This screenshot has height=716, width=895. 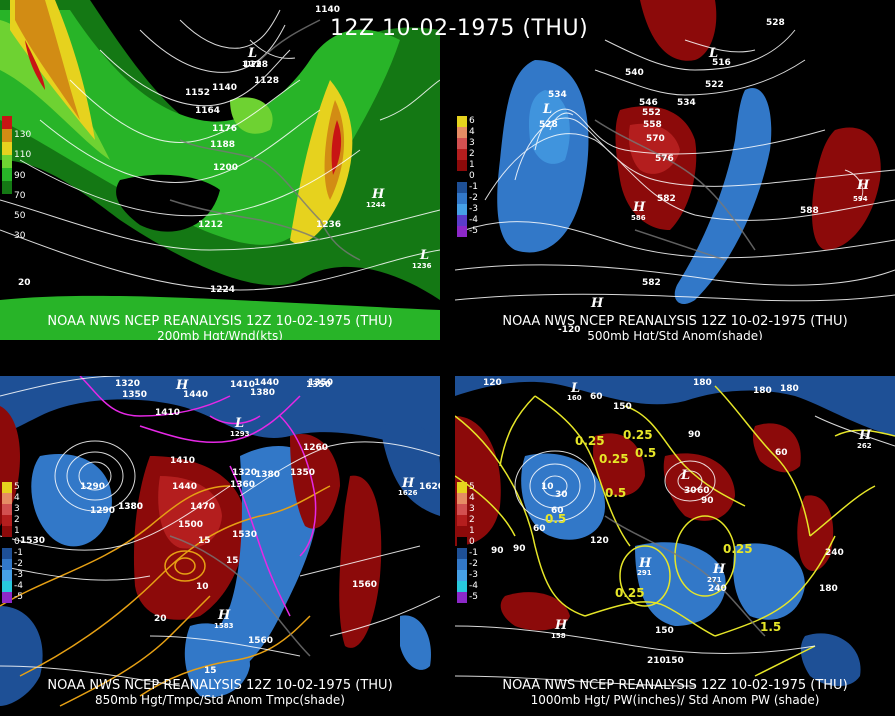 What do you see at coordinates (23, 155) in the screenshot?
I see `legend-label: 110` at bounding box center [23, 155].